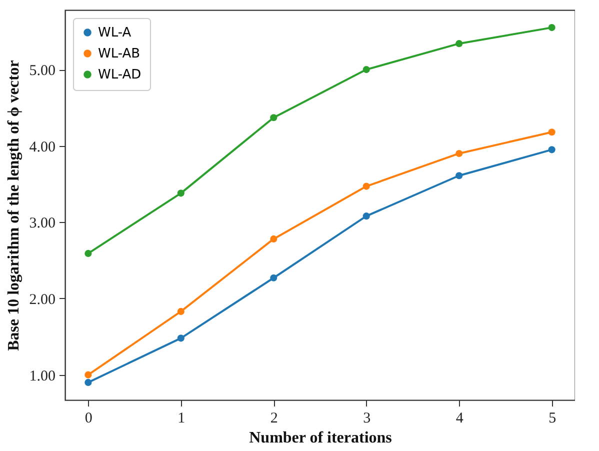 This screenshot has width=599, height=451. What do you see at coordinates (13, 205) in the screenshot?
I see `y-axis-title: Base 10 logarithm of the length of ϕ vector` at bounding box center [13, 205].